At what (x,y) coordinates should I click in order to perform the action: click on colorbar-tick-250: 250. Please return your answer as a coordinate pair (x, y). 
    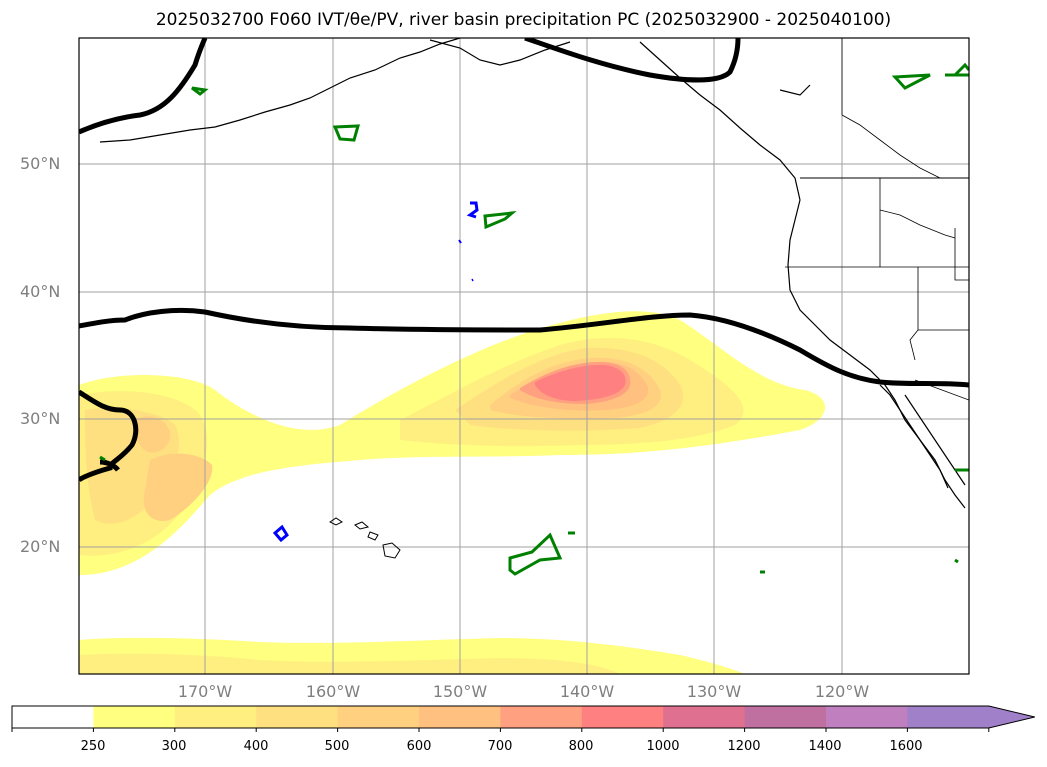
    Looking at the image, I should click on (93, 746).